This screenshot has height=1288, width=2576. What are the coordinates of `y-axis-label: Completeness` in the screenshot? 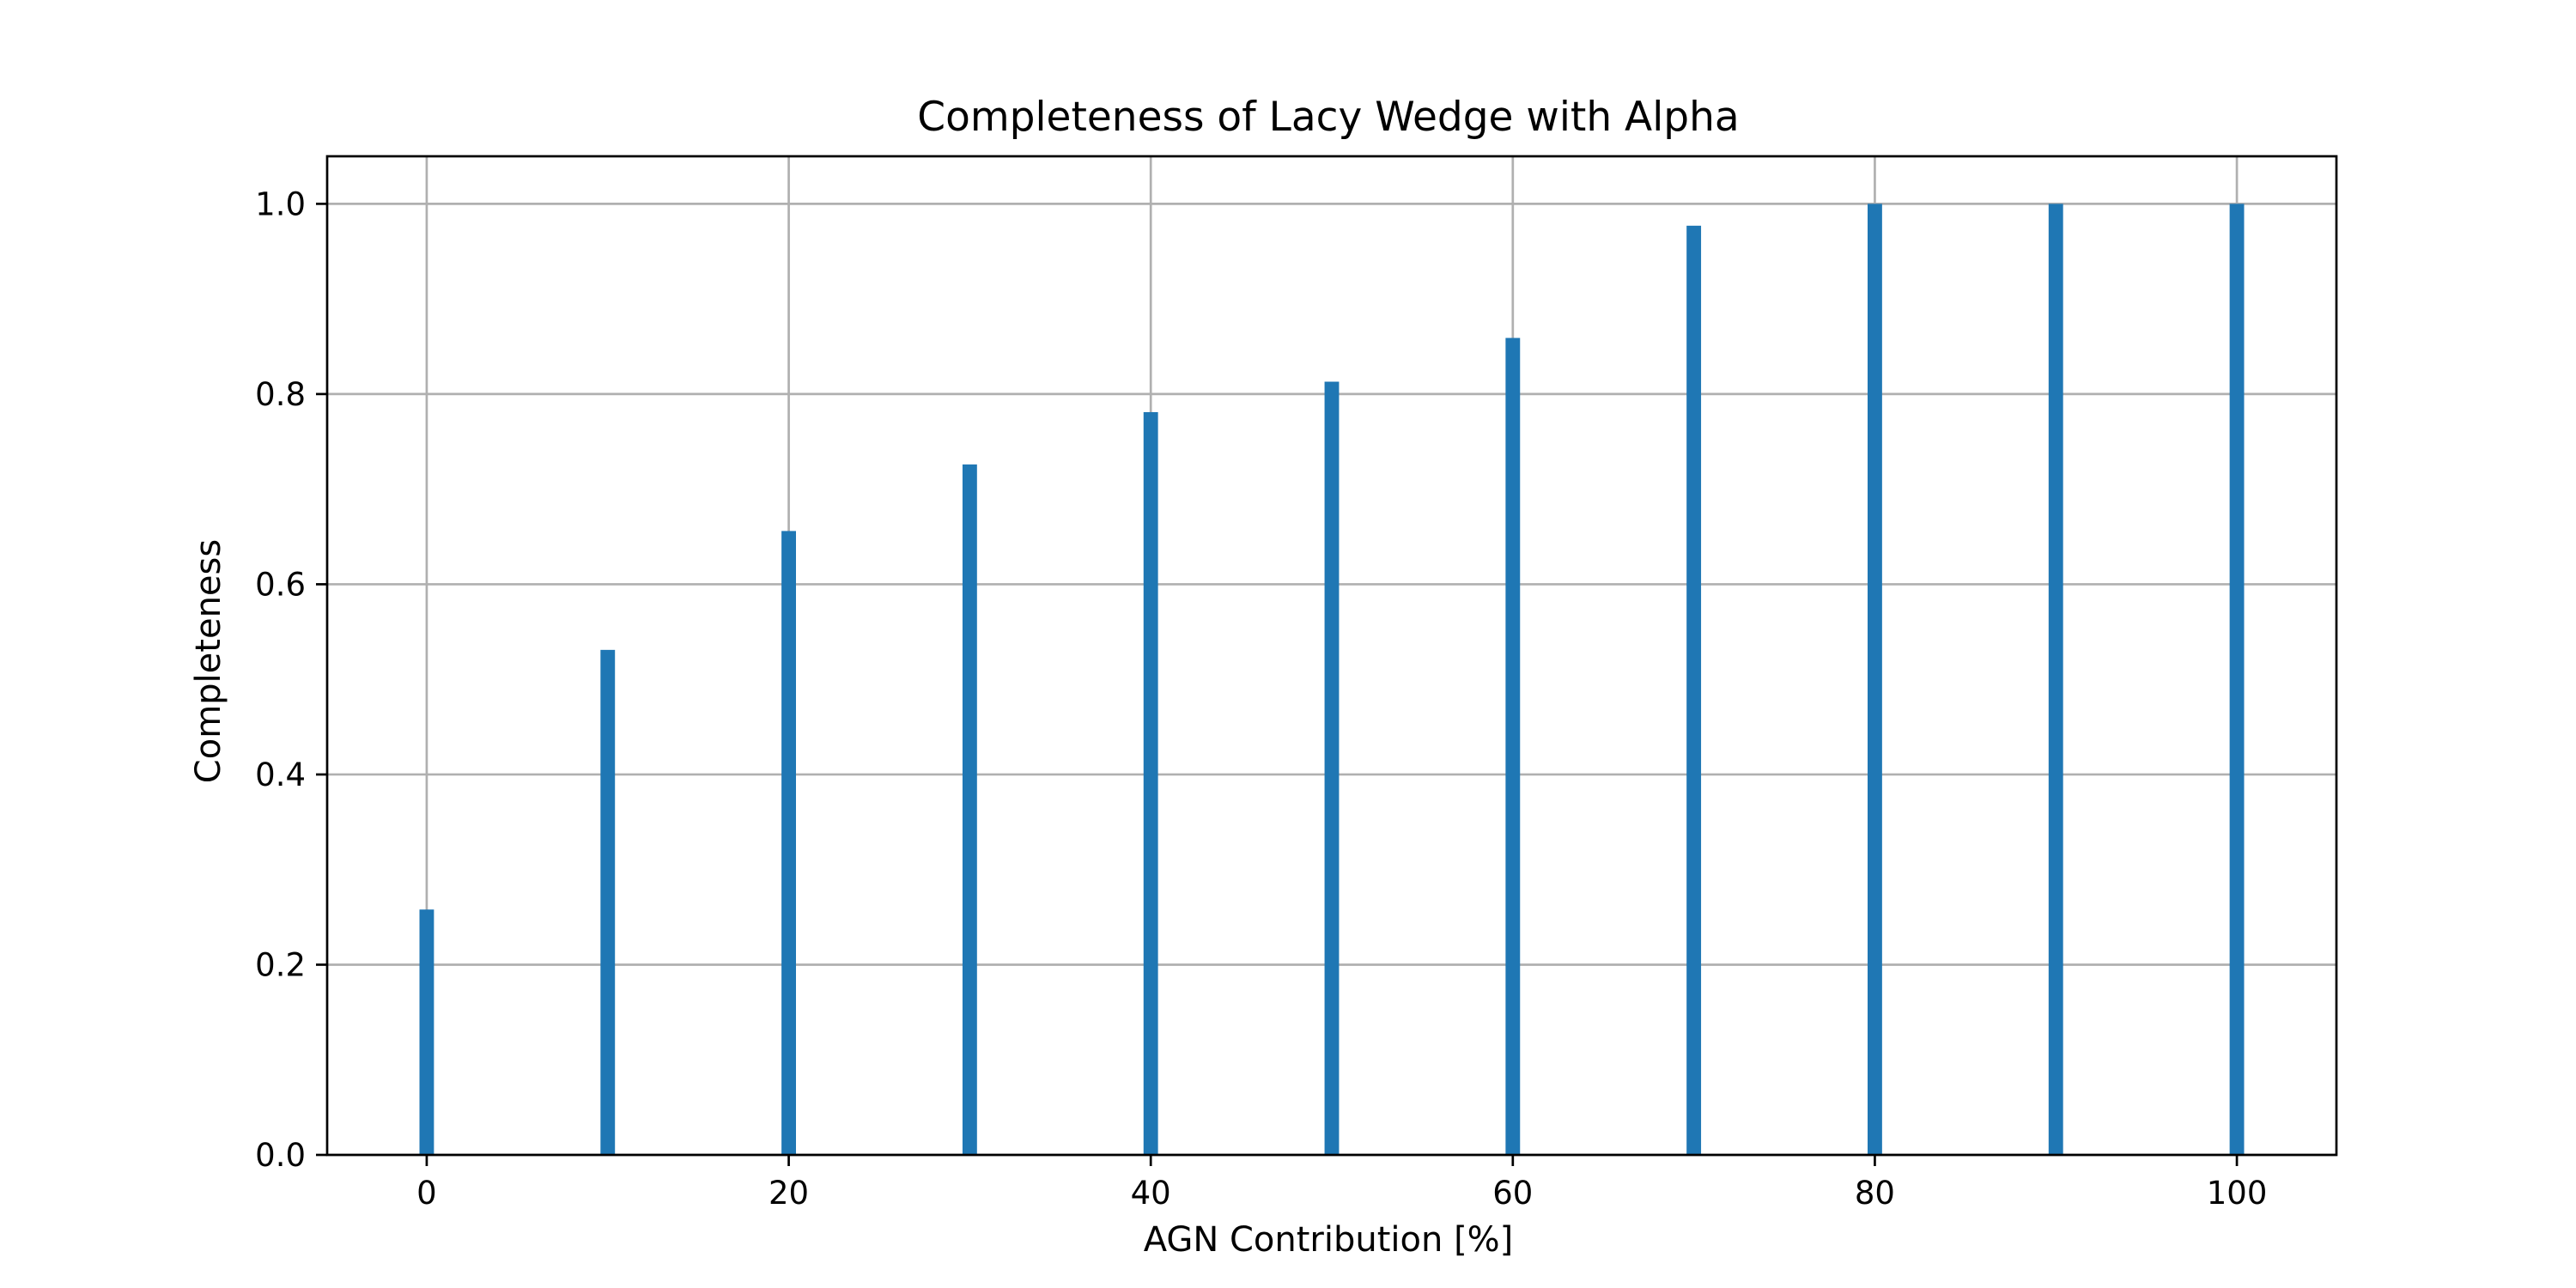 It's located at (208, 661).